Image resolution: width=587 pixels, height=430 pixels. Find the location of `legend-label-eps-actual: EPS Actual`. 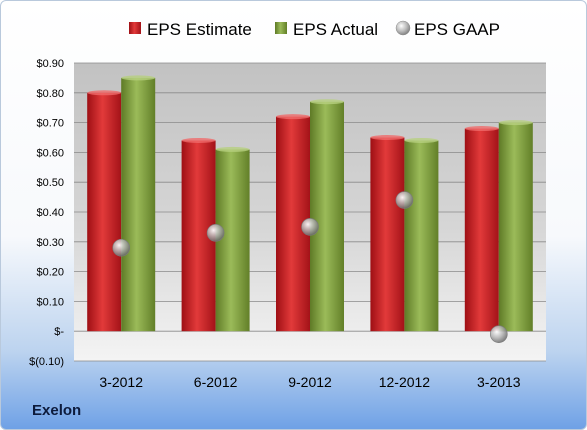

legend-label-eps-actual: EPS Actual is located at coordinates (335, 29).